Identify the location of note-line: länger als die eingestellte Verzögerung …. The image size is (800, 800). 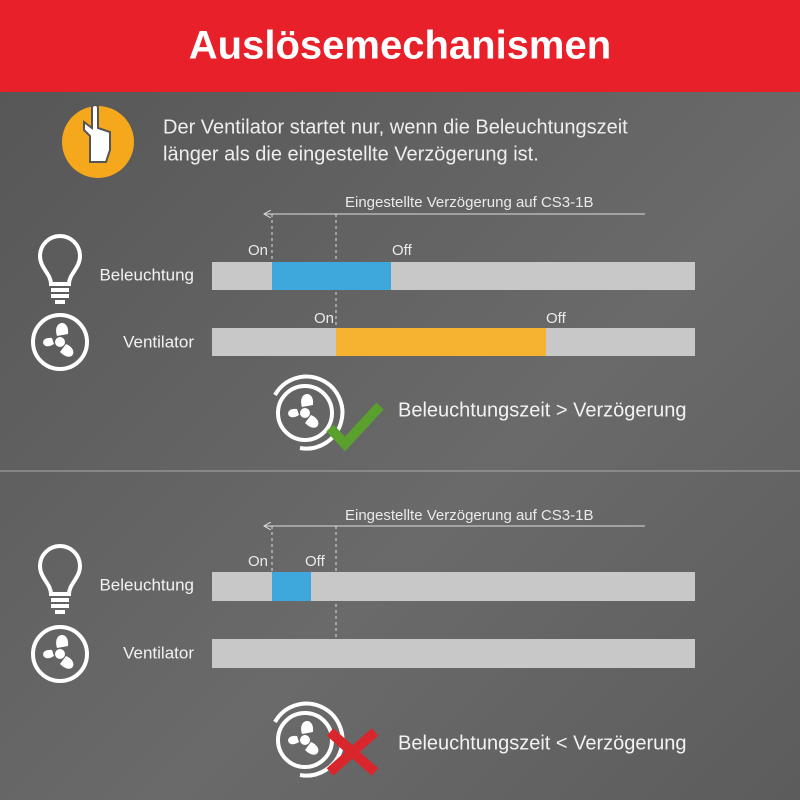
(351, 154).